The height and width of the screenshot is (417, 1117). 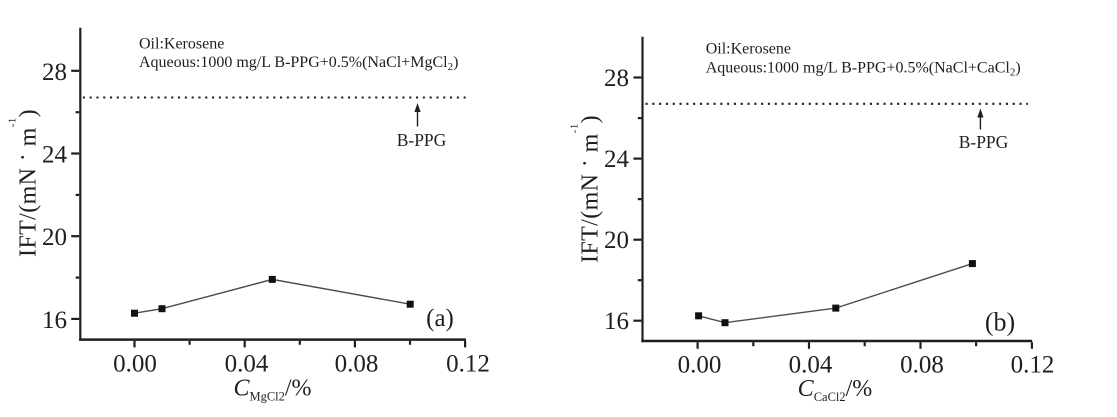 I want to click on svg-text: (a), so click(x=440, y=318).